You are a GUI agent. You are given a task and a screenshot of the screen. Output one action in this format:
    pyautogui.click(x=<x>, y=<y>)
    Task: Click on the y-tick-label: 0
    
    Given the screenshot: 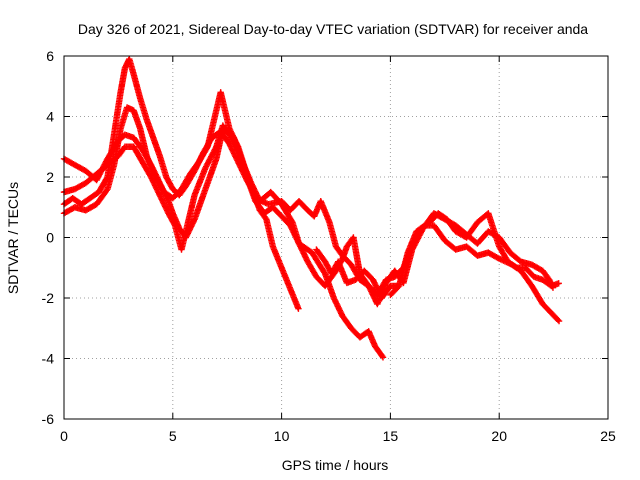 What is the action you would take?
    pyautogui.click(x=50, y=238)
    